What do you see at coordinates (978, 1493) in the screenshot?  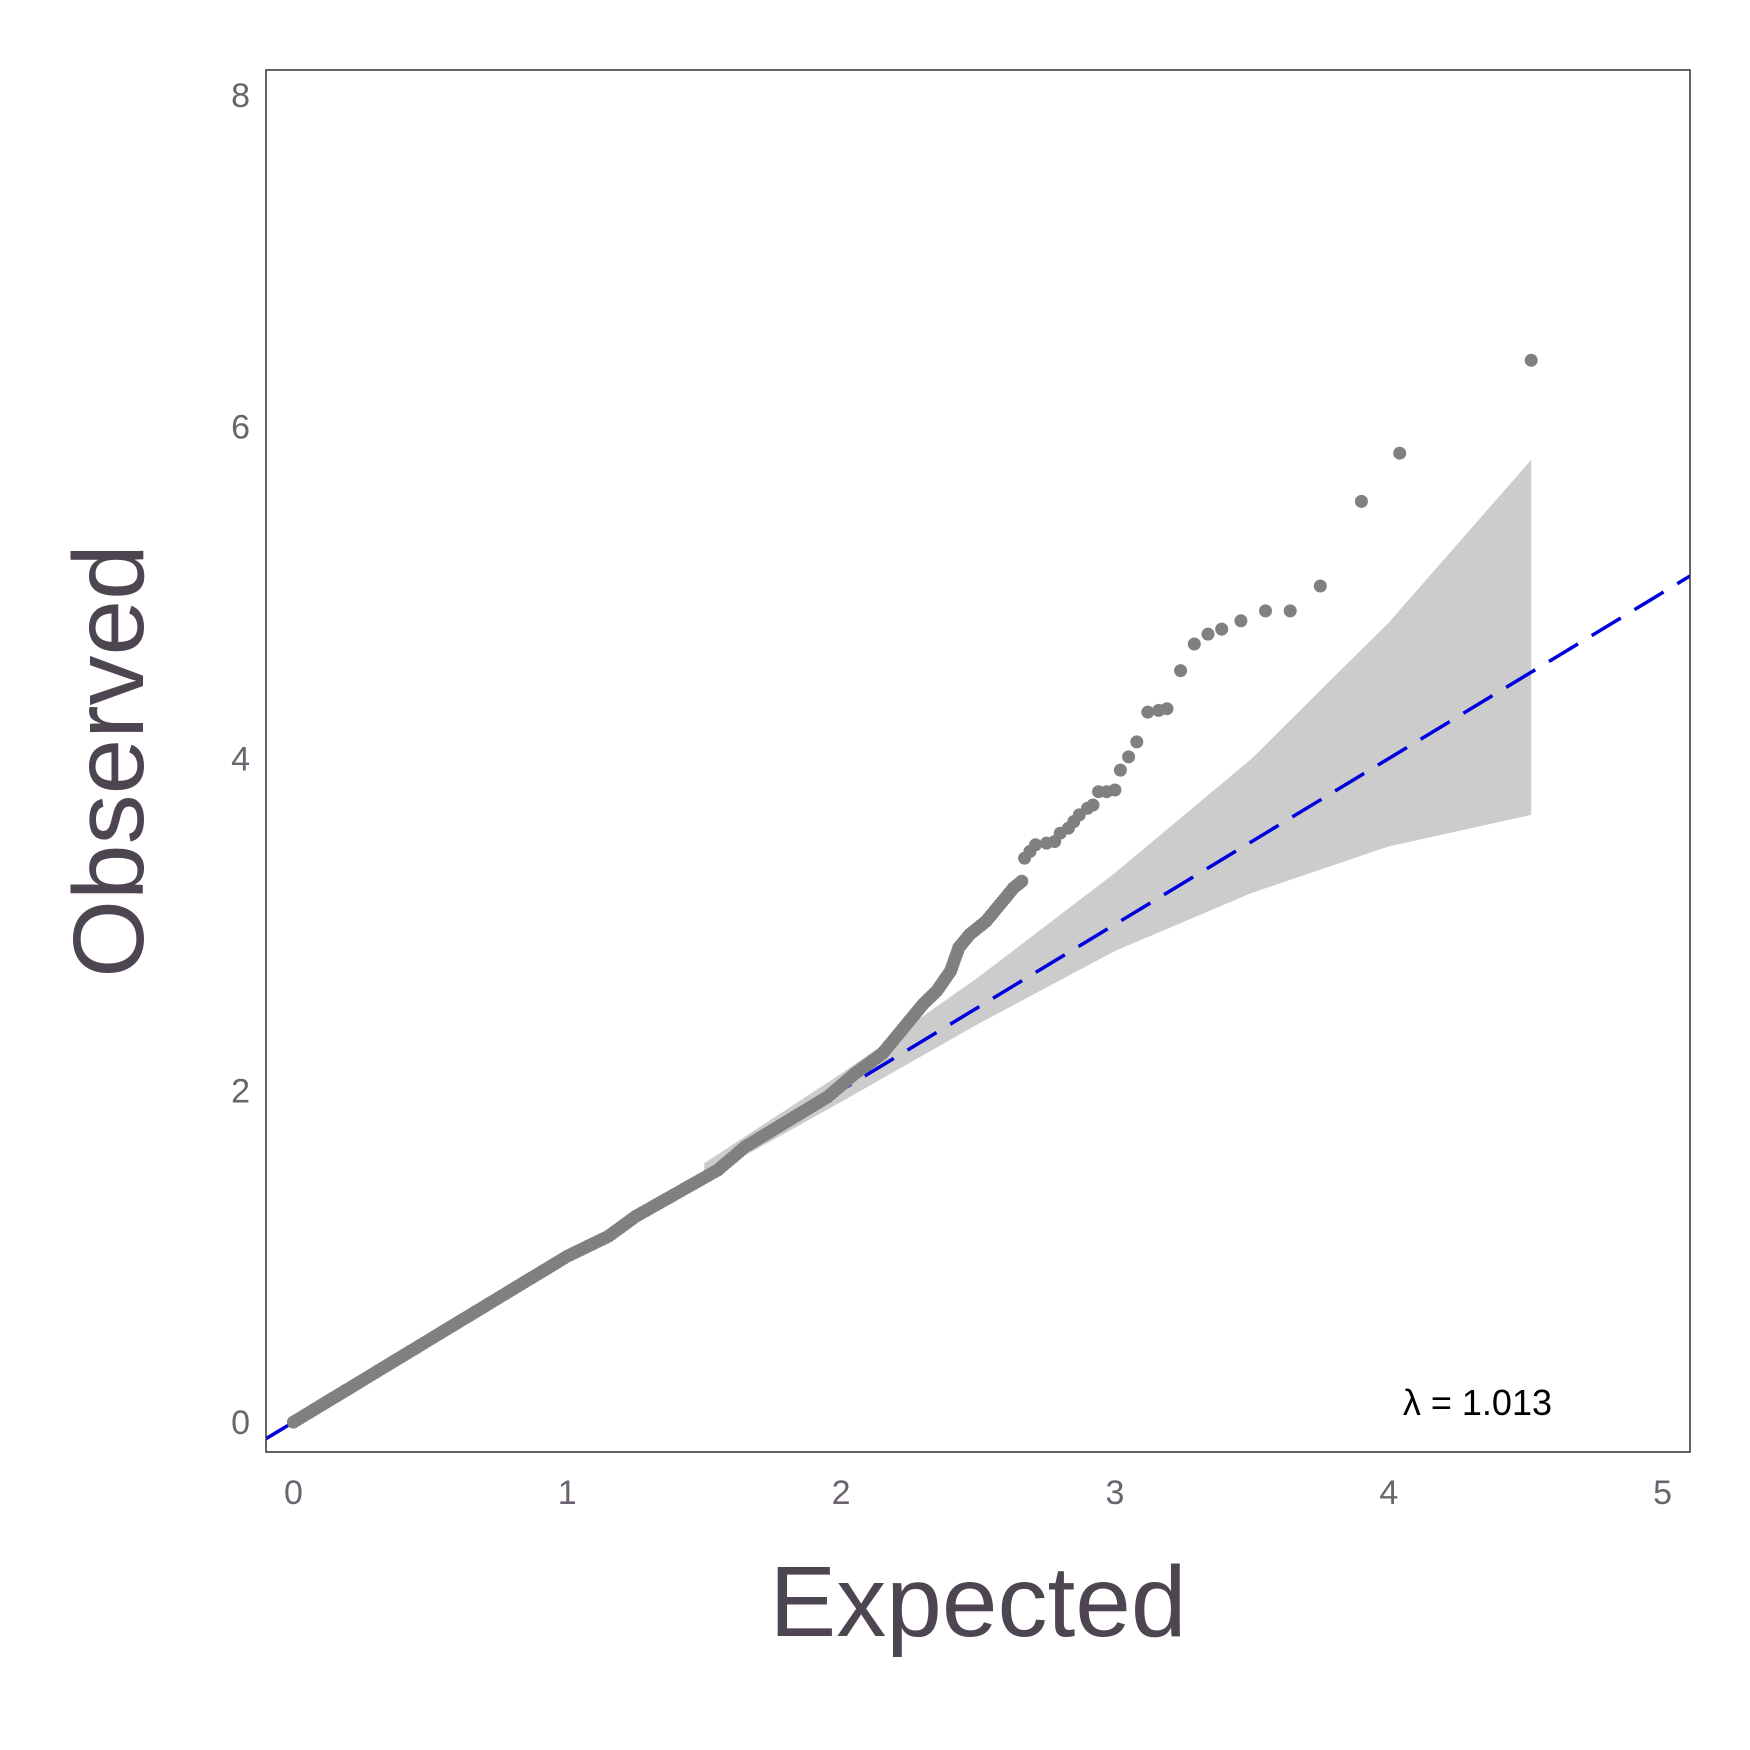 I see `x-axis-ticks: 0 1 2 3 4 5` at bounding box center [978, 1493].